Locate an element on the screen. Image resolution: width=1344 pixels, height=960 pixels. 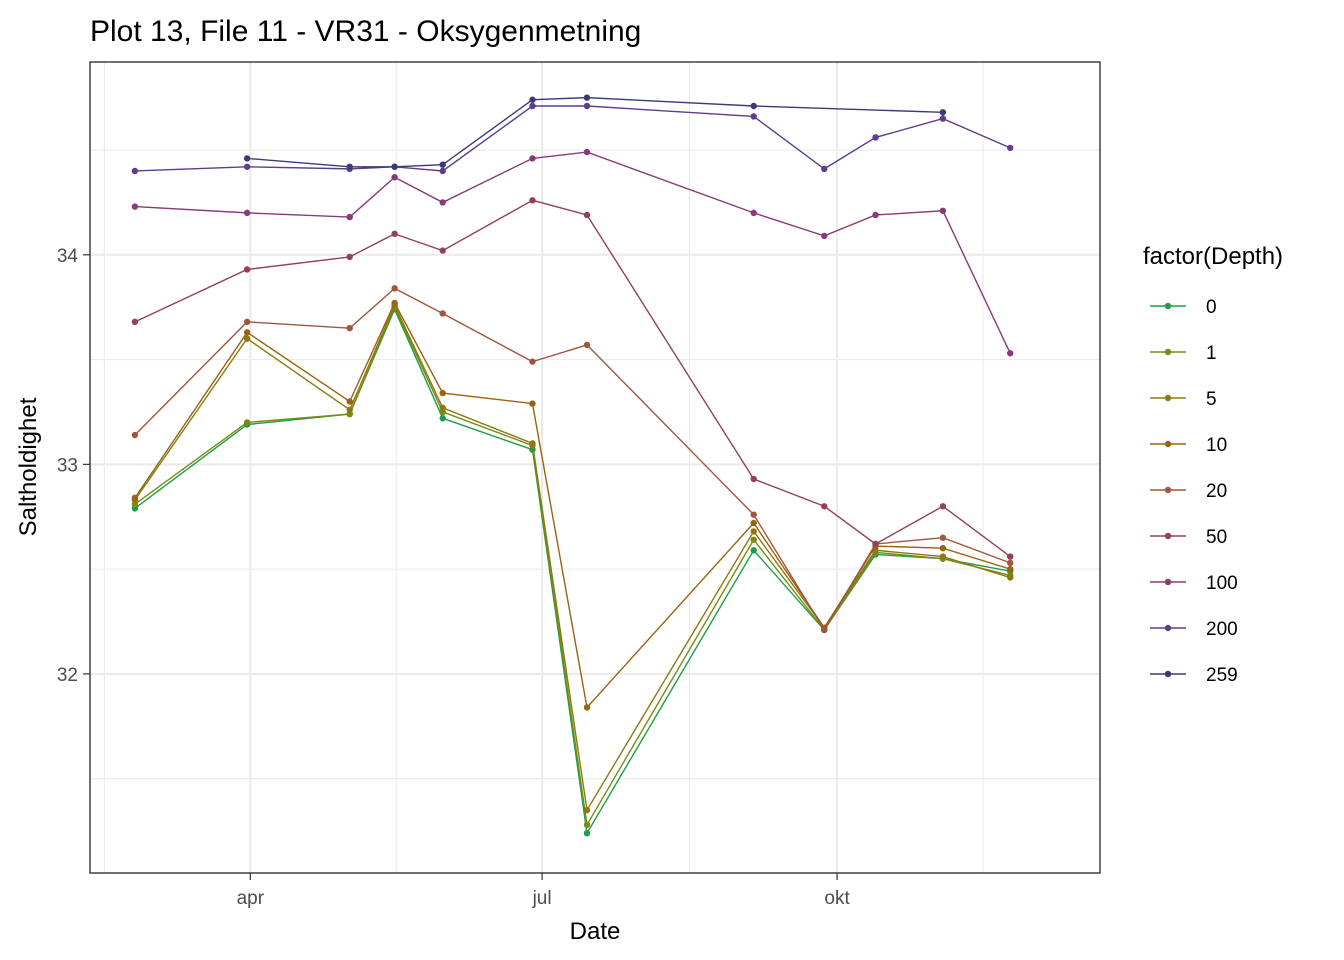
legend-item-10: 10 is located at coordinates (1188, 445).